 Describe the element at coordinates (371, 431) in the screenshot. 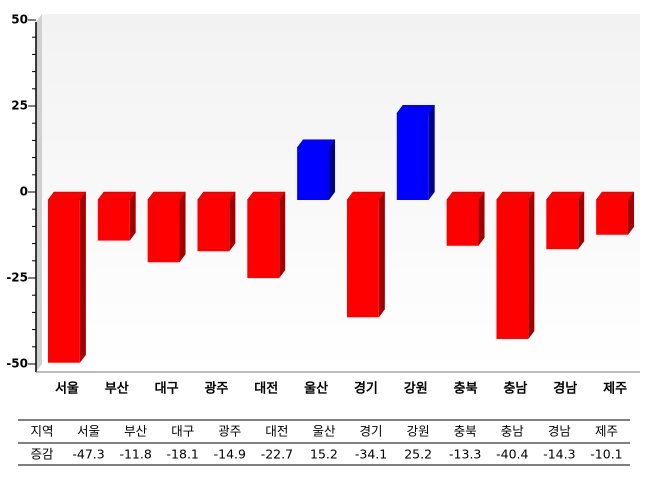

I see `table-header: 경기` at that location.